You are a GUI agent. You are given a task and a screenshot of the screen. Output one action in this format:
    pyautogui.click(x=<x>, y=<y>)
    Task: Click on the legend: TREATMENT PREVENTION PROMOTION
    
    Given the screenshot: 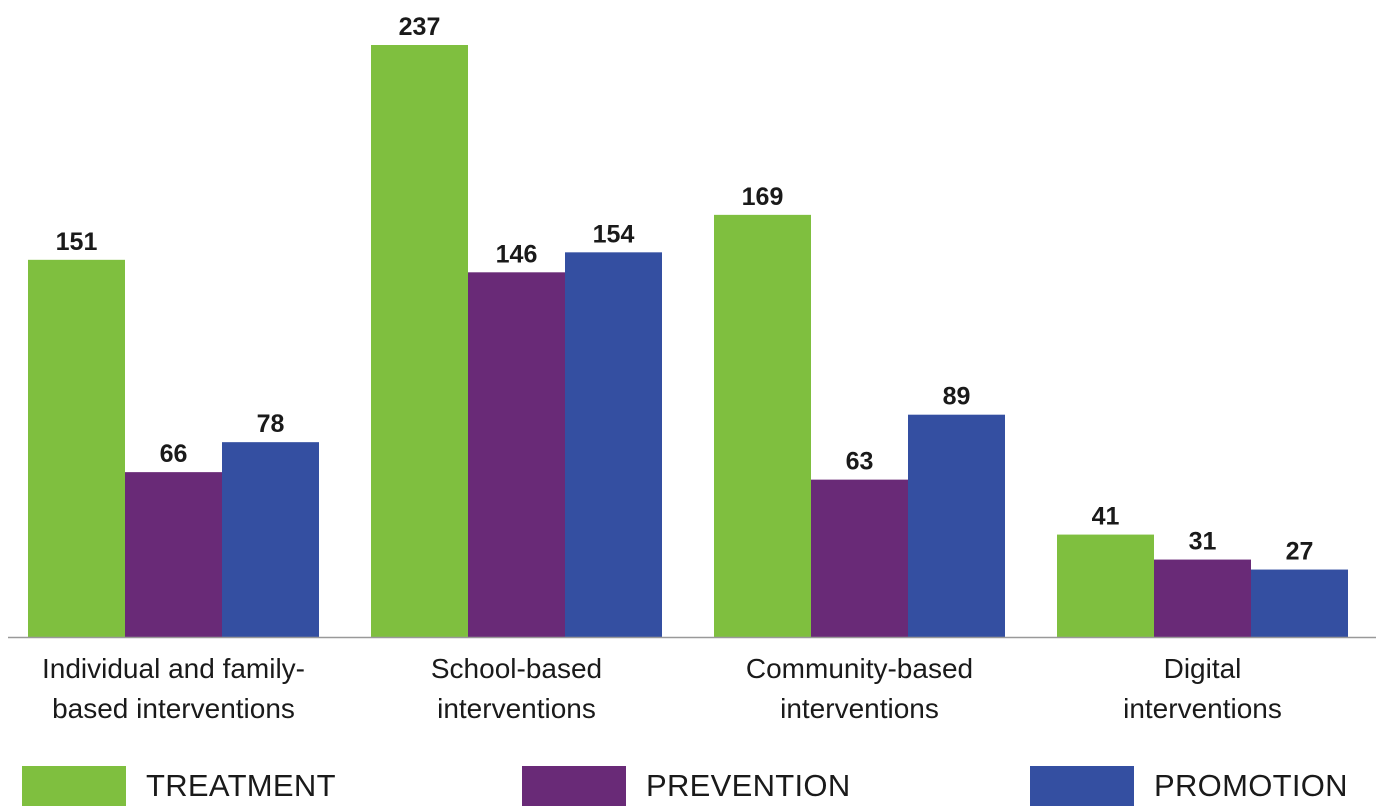 What is the action you would take?
    pyautogui.click(x=688, y=786)
    